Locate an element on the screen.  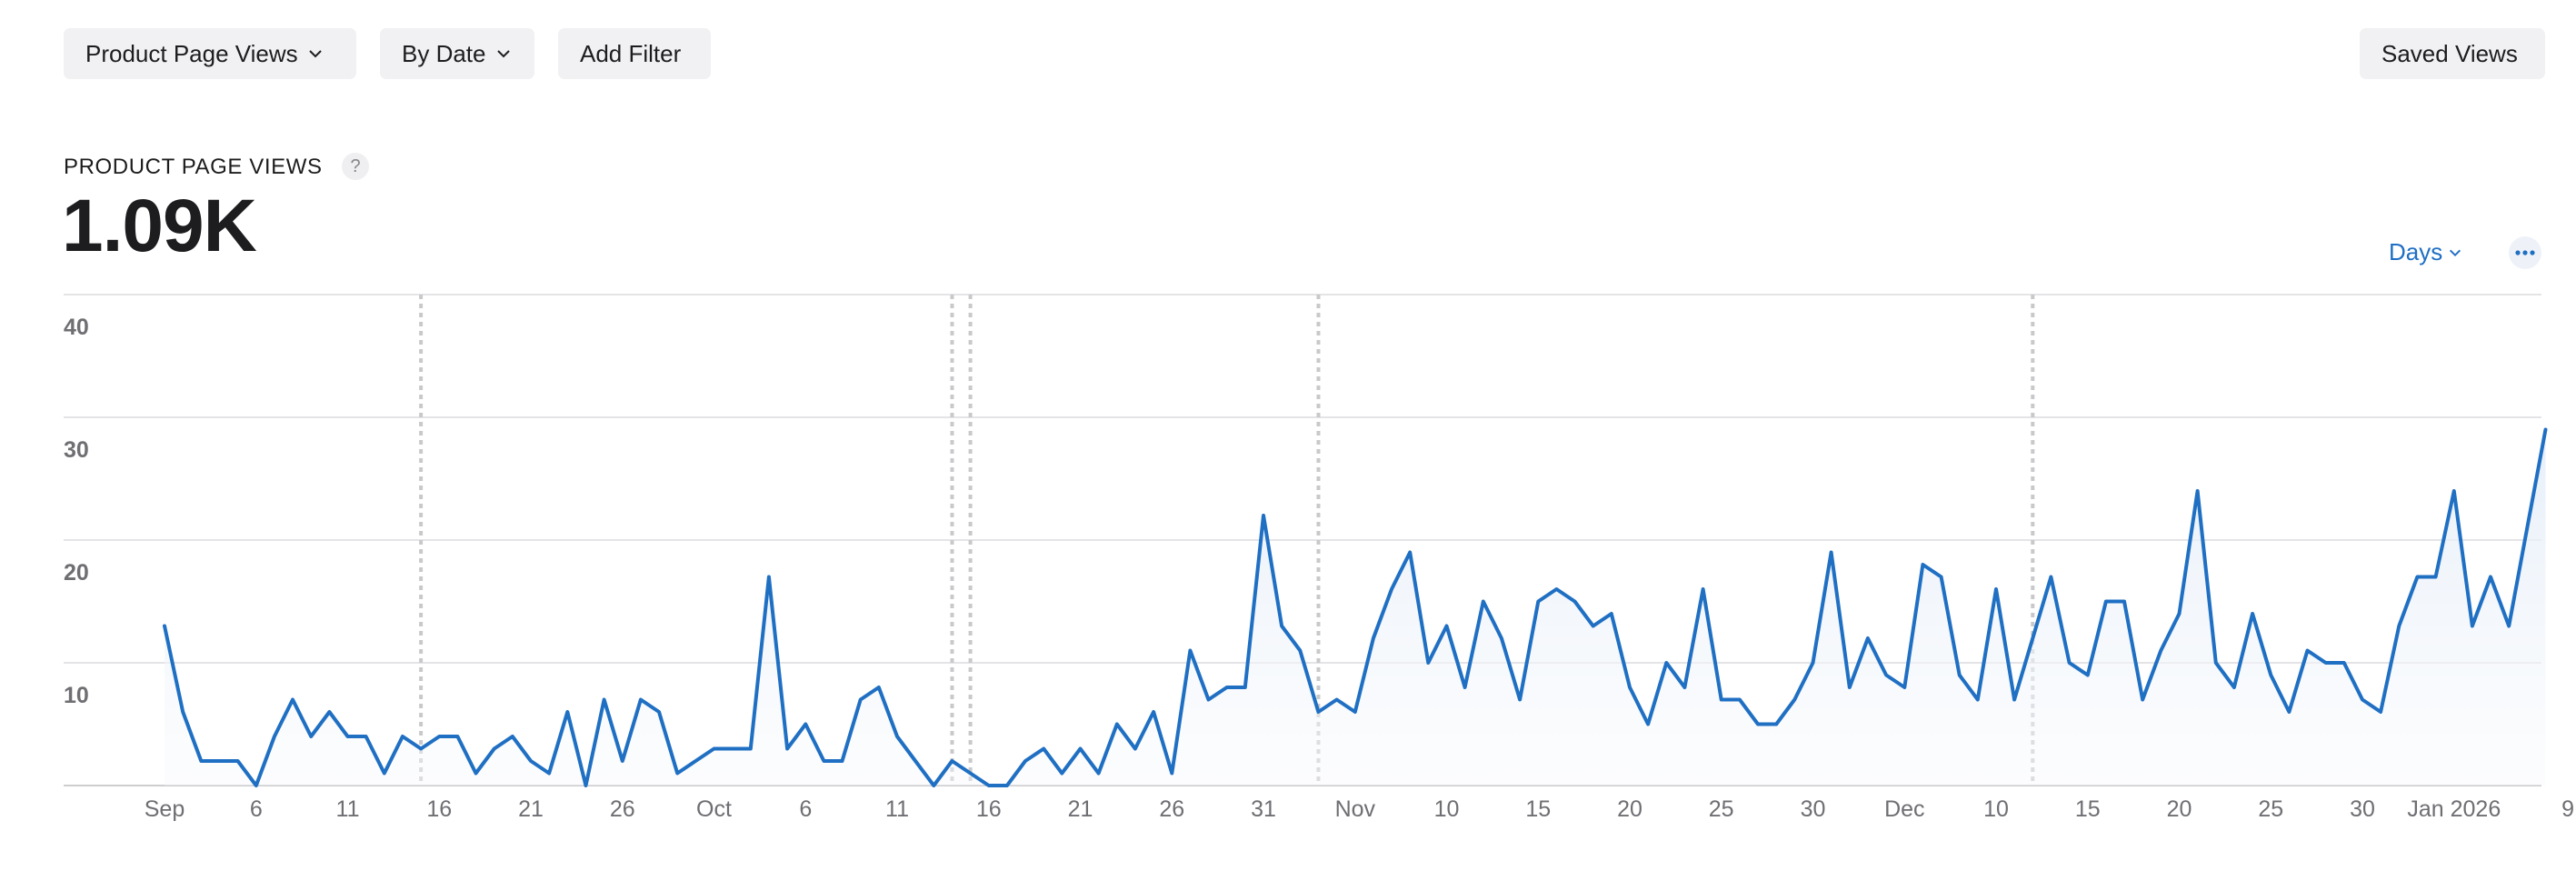
more-options-icon is located at coordinates (2525, 253).